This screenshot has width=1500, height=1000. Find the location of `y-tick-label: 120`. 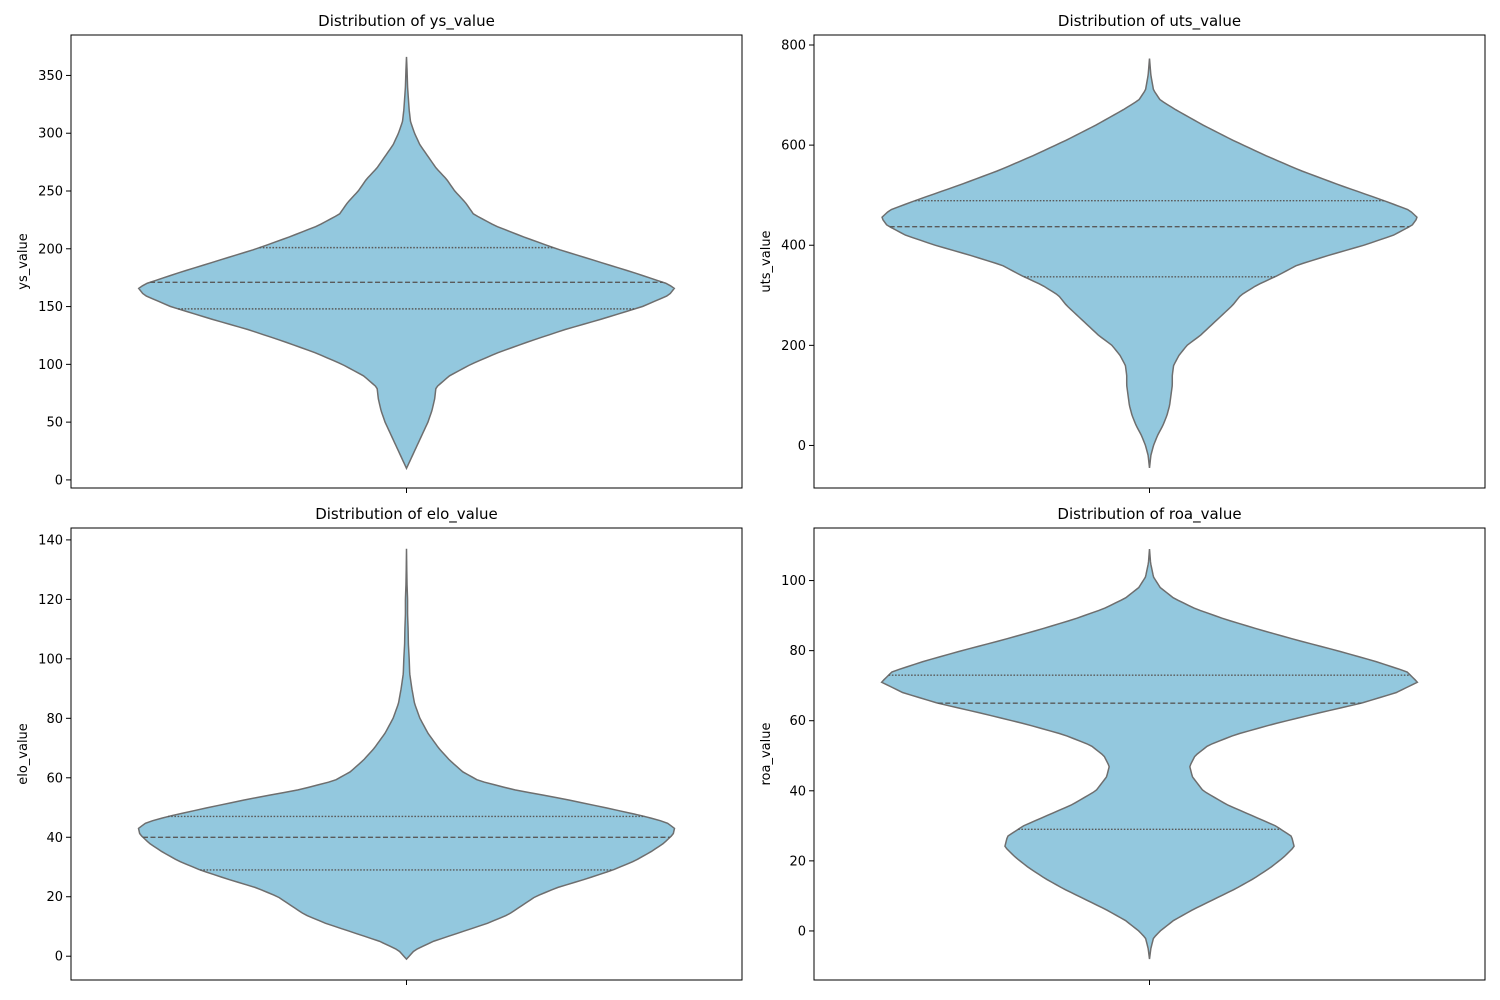

y-tick-label: 120 is located at coordinates (50, 600).